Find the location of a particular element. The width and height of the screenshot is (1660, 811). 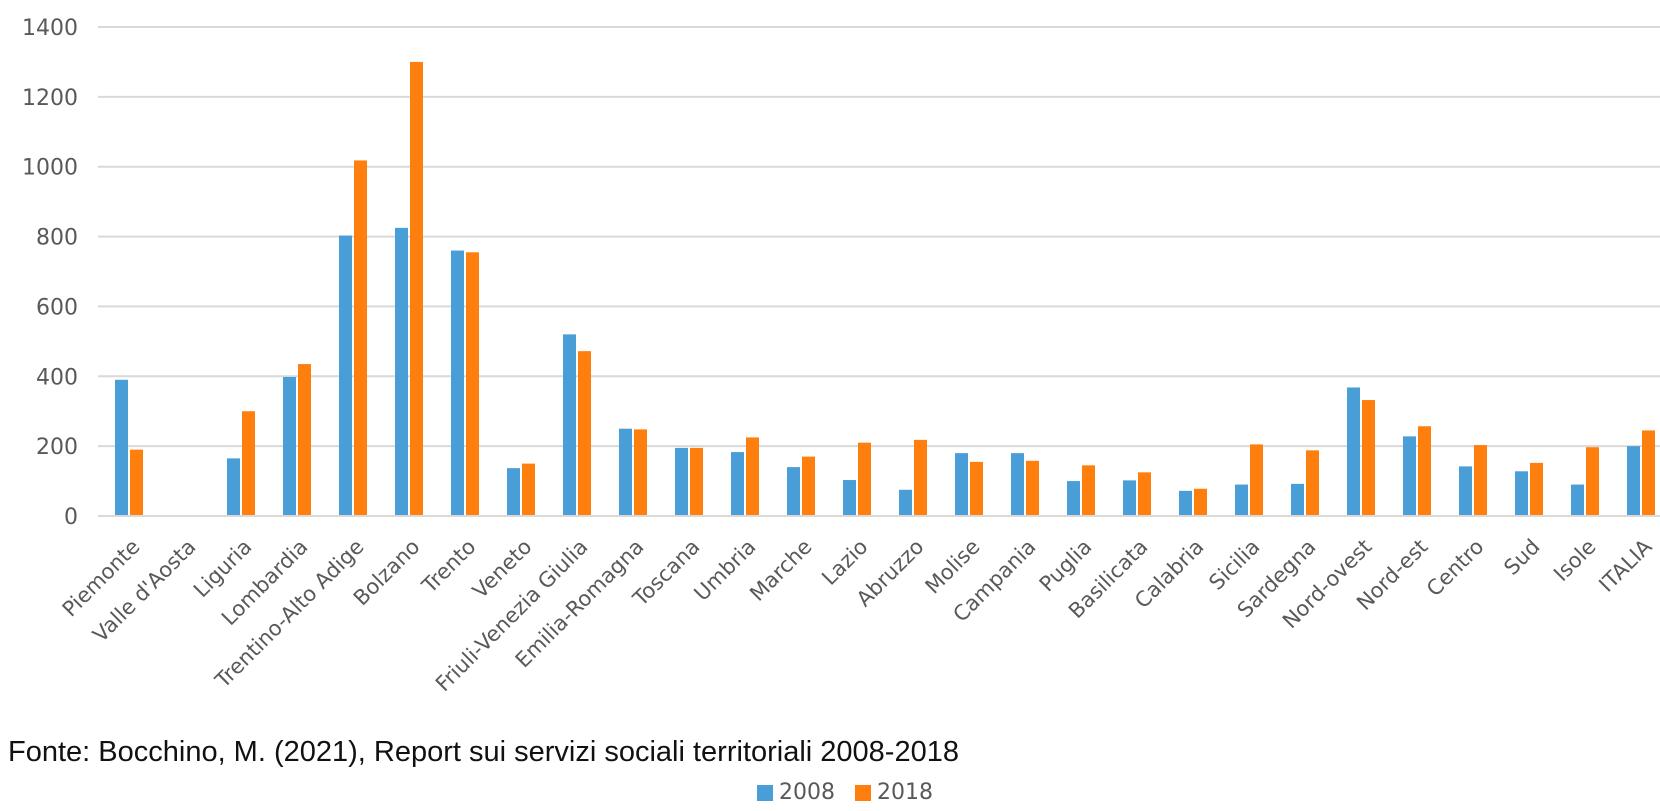

legend-label-2008: 2008 is located at coordinates (807, 792).